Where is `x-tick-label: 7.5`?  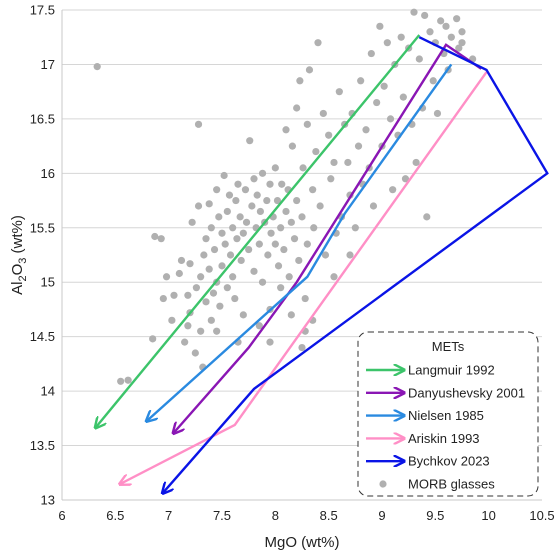 x-tick-label: 7.5 is located at coordinates (222, 515).